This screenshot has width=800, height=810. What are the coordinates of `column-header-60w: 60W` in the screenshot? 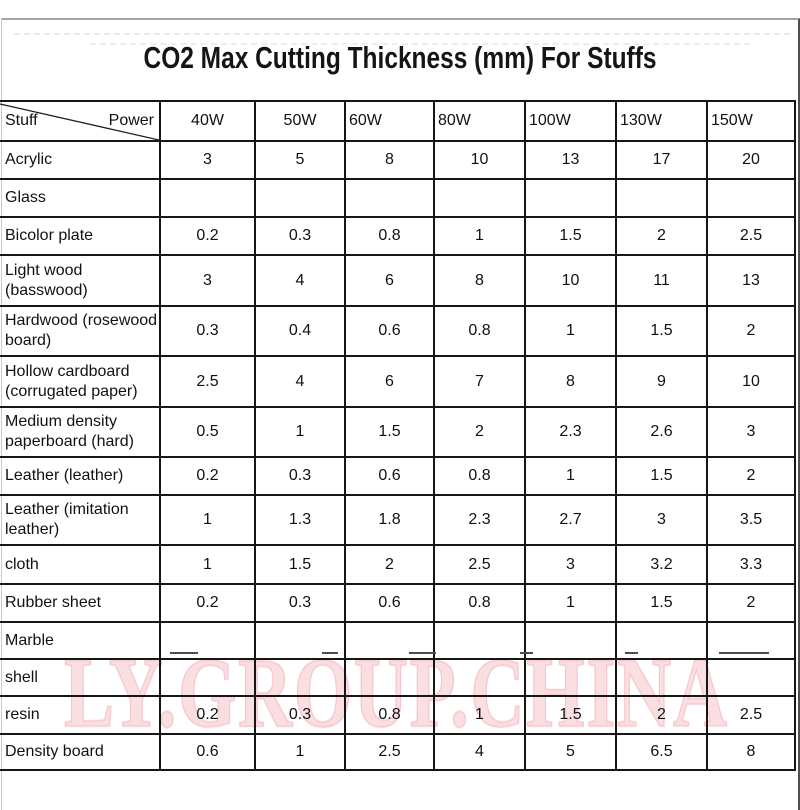 It's located at (390, 122).